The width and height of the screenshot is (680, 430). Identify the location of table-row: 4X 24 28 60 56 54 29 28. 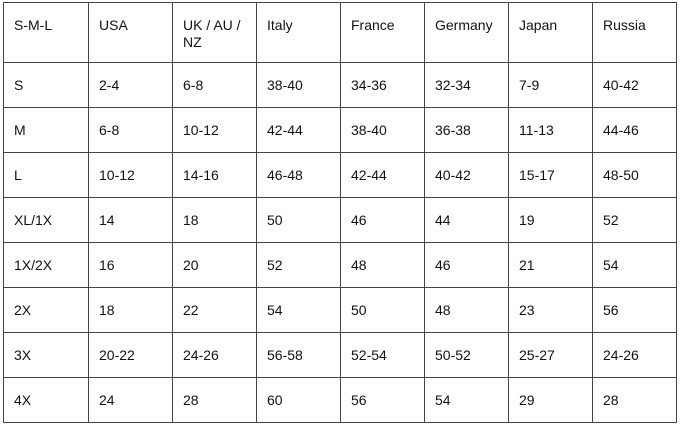
(340, 400).